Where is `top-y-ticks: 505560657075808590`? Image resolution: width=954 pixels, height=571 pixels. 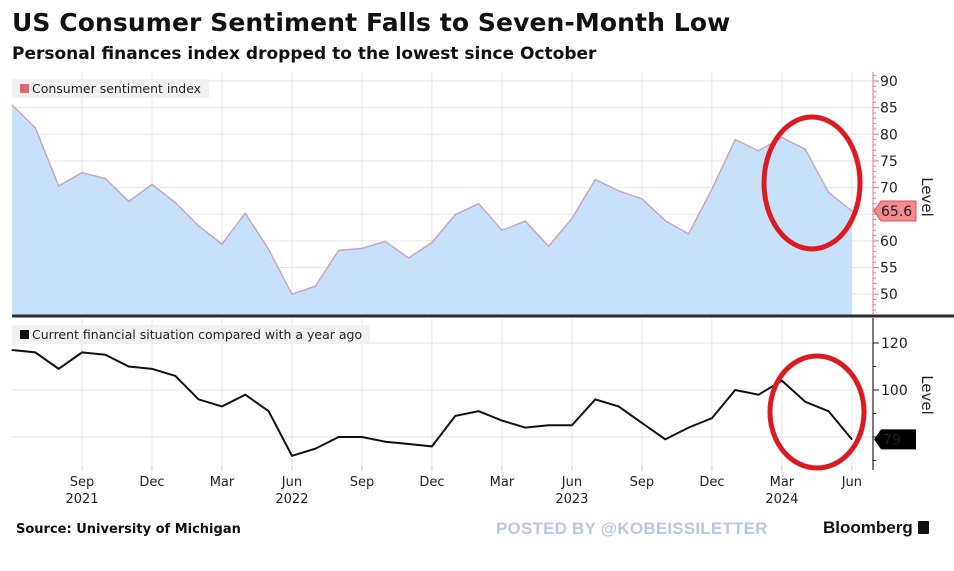
top-y-ticks: 505560657075808590 is located at coordinates (885, 192).